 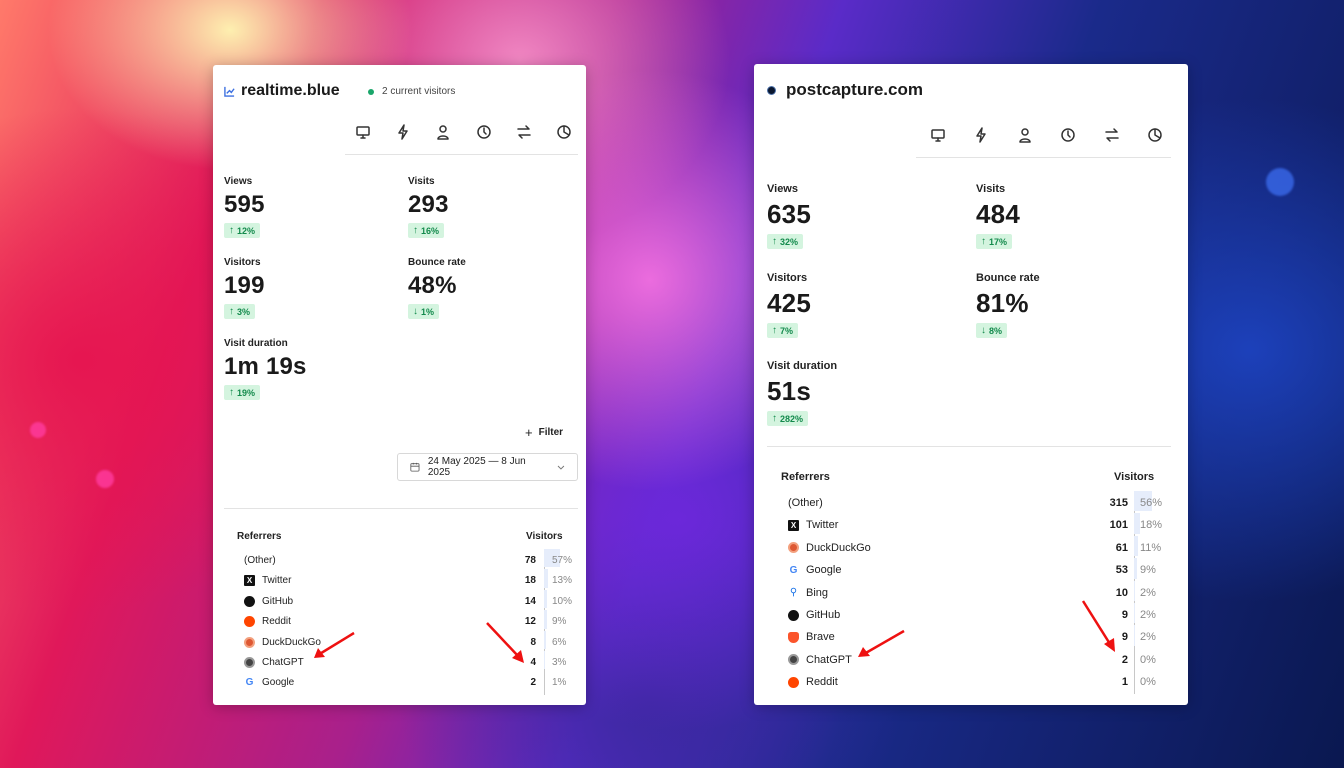 I want to click on referrer-row: Brave 9 2%, so click(x=978, y=637).